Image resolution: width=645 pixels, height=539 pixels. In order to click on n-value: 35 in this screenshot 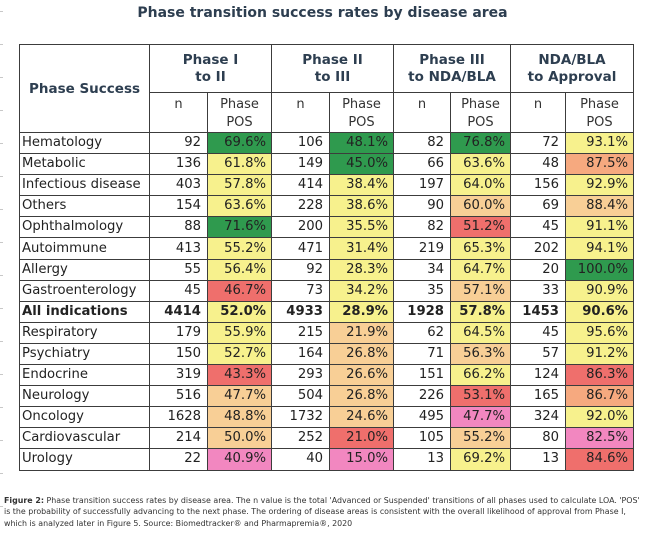, I will do `click(422, 290)`.